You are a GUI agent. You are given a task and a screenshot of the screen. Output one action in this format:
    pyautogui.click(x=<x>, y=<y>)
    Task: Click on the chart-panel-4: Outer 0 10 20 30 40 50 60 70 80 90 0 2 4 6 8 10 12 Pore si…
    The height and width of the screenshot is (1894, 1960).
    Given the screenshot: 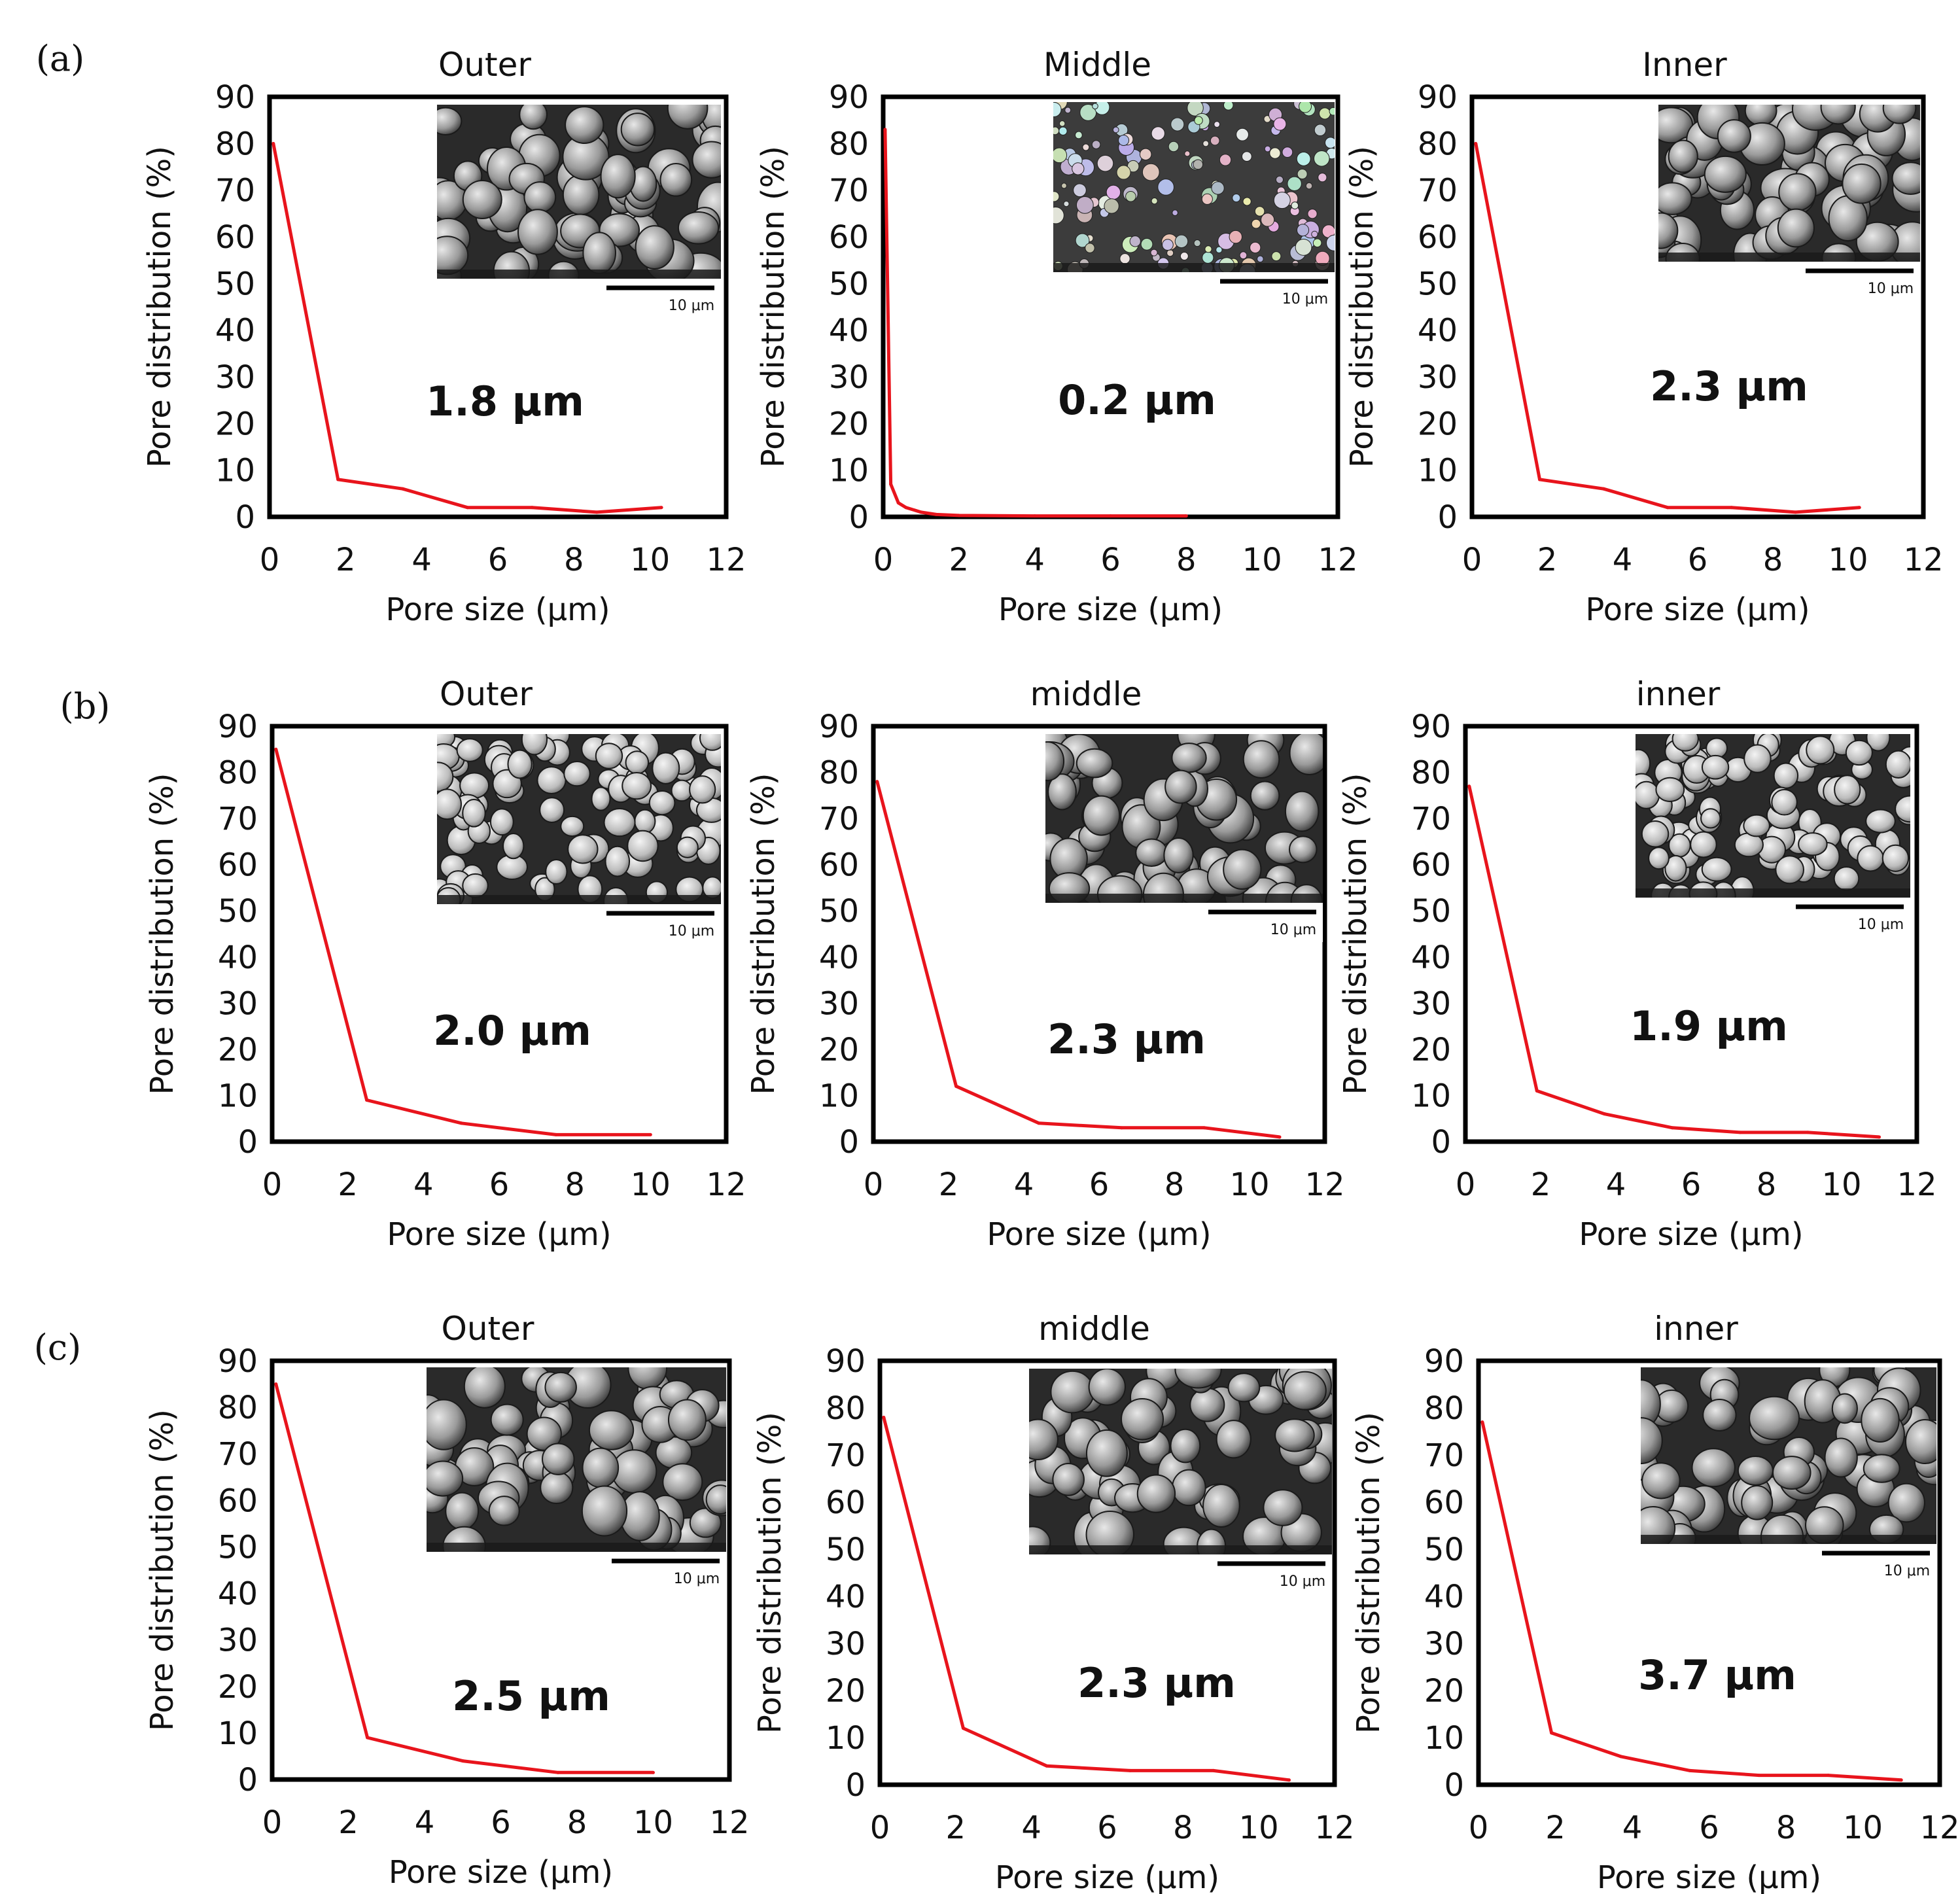 What is the action you would take?
    pyautogui.click(x=445, y=964)
    